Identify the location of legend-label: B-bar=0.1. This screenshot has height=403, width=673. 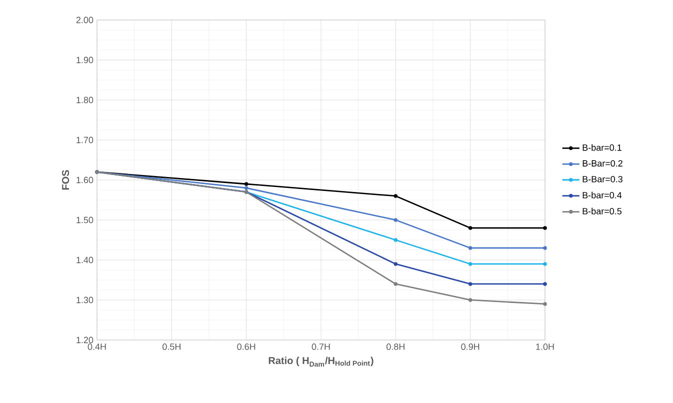
(602, 147).